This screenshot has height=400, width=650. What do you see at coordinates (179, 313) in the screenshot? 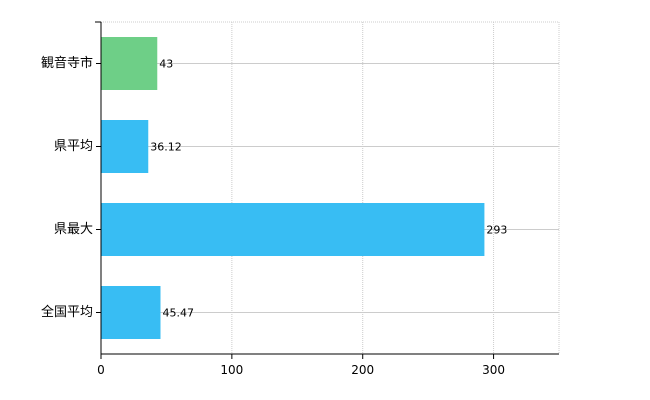
I see `data-label: 45.47` at bounding box center [179, 313].